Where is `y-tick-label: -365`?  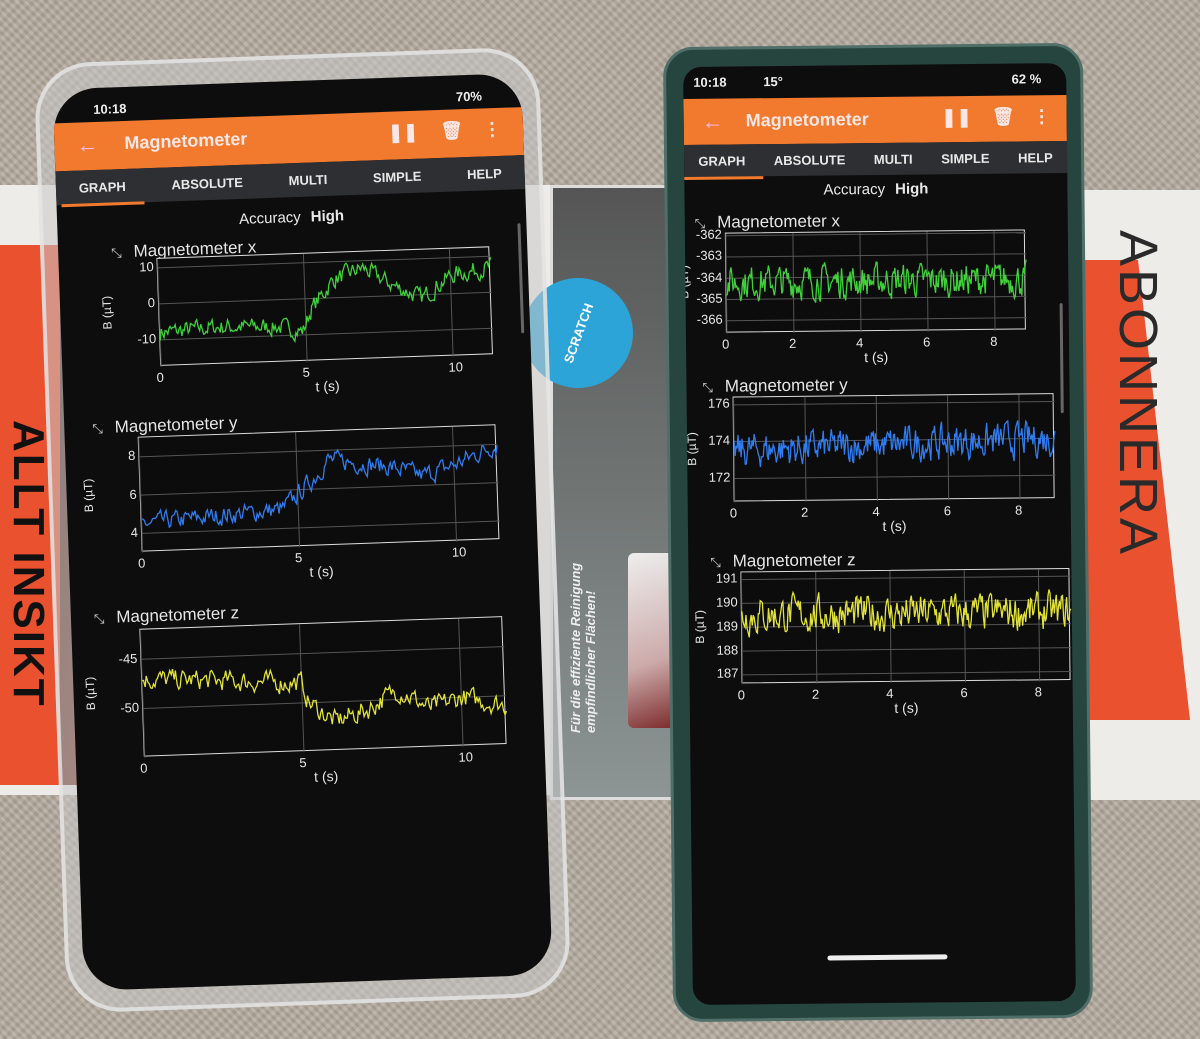
y-tick-label: -365 is located at coordinates (709, 298).